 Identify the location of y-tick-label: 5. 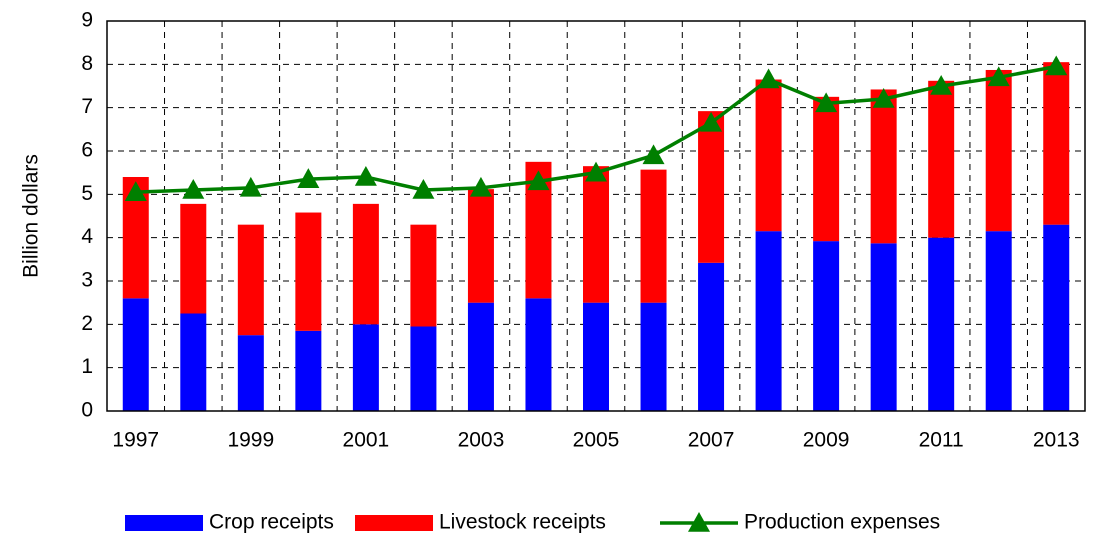
(87, 193).